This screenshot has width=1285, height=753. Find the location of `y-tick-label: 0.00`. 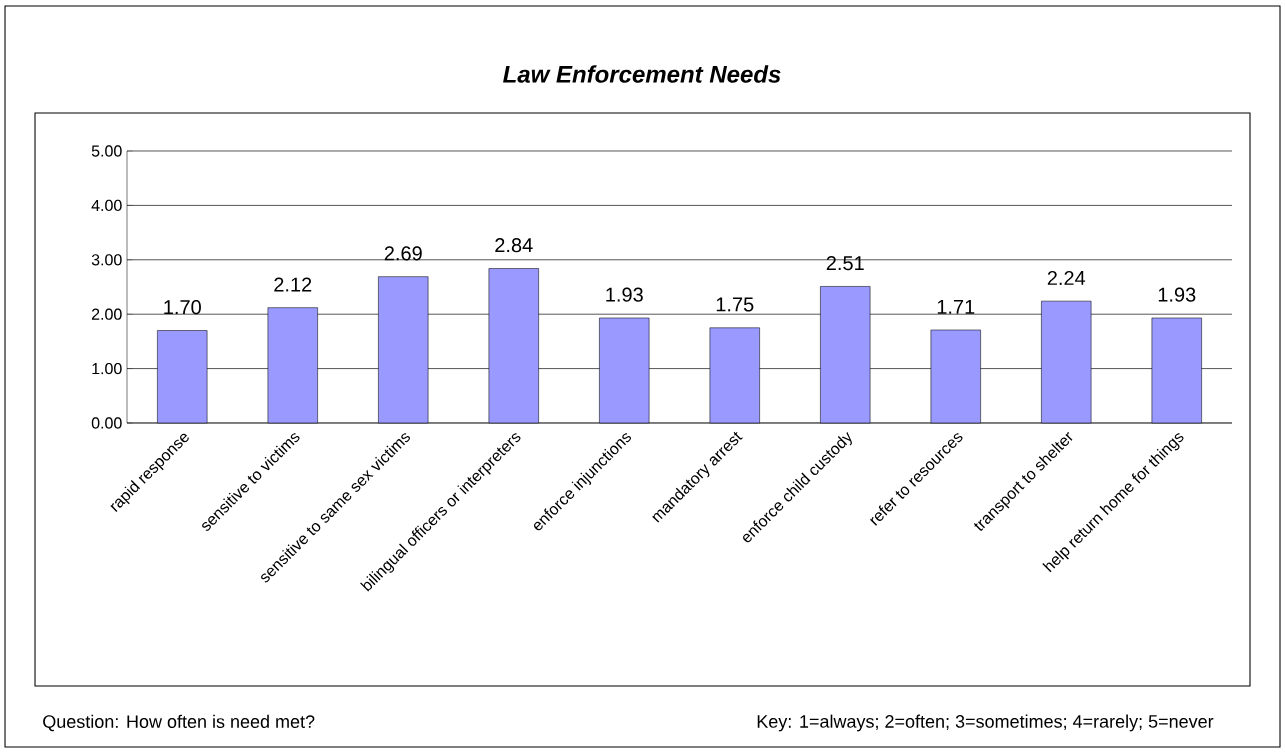

y-tick-label: 0.00 is located at coordinates (106, 423).